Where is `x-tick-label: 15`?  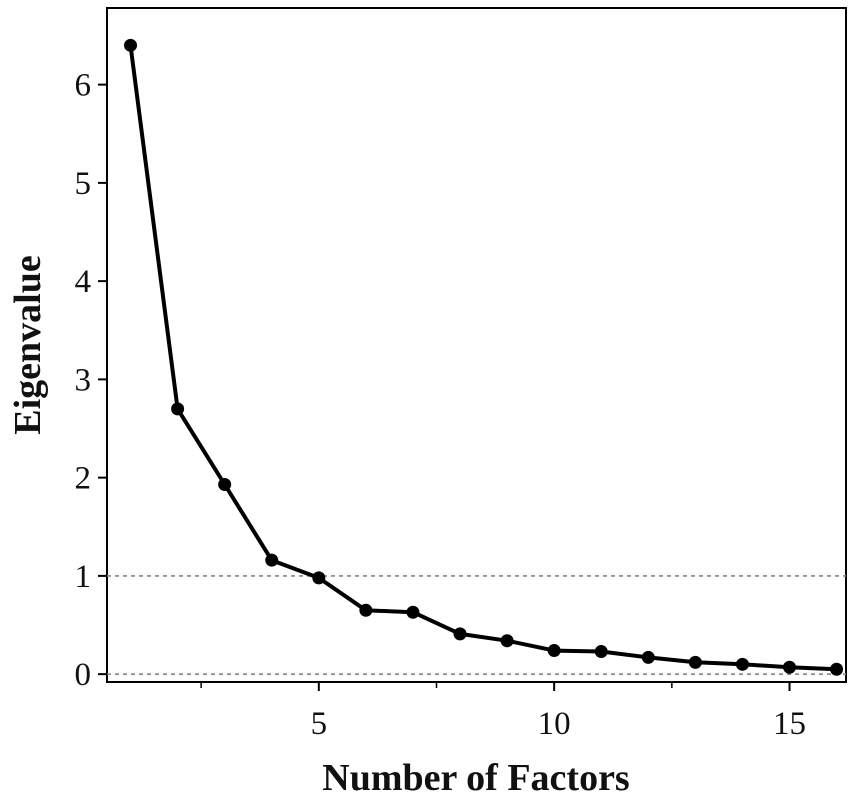 x-tick-label: 15 is located at coordinates (789, 724).